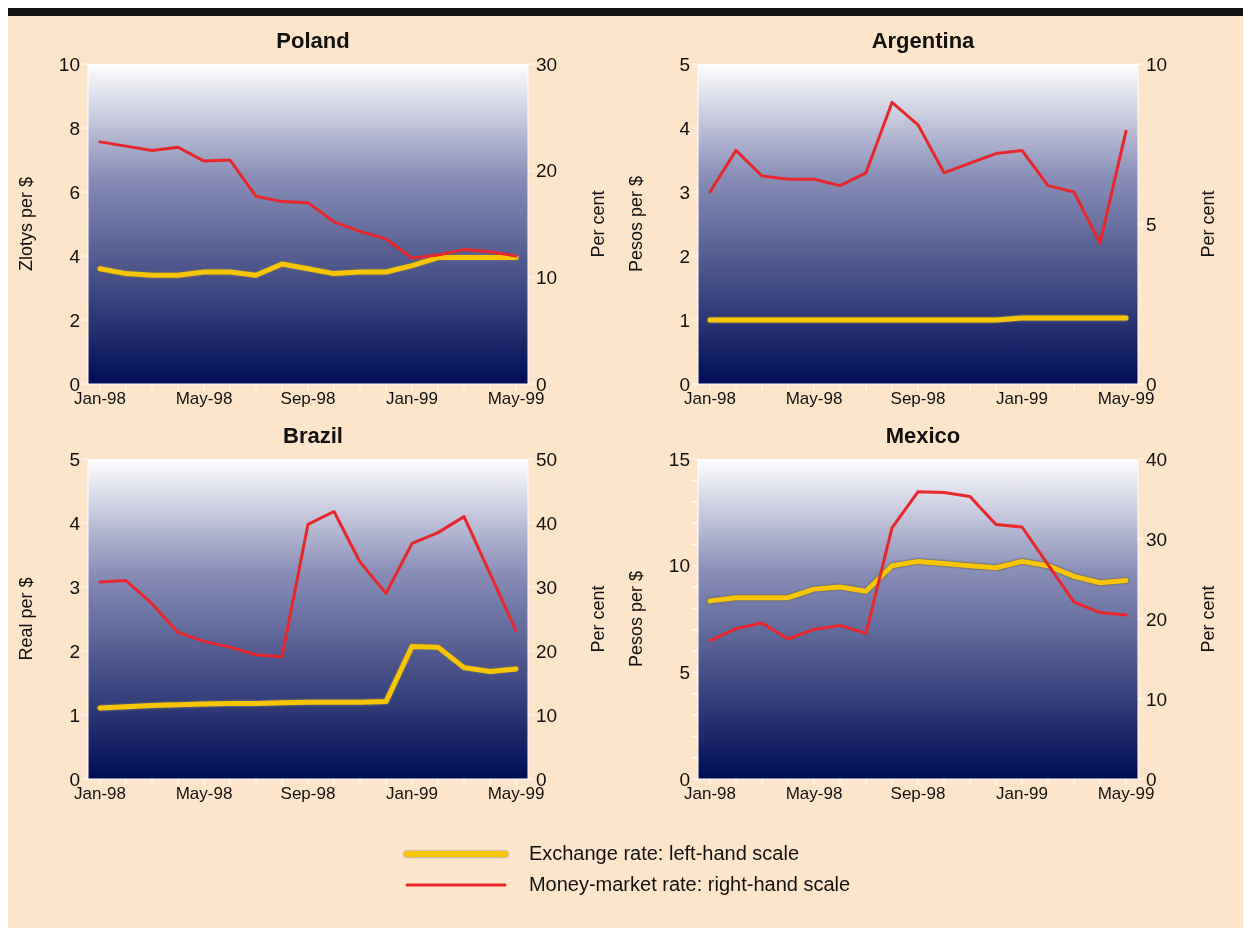  I want to click on chart-title: Mexico, so click(923, 436).